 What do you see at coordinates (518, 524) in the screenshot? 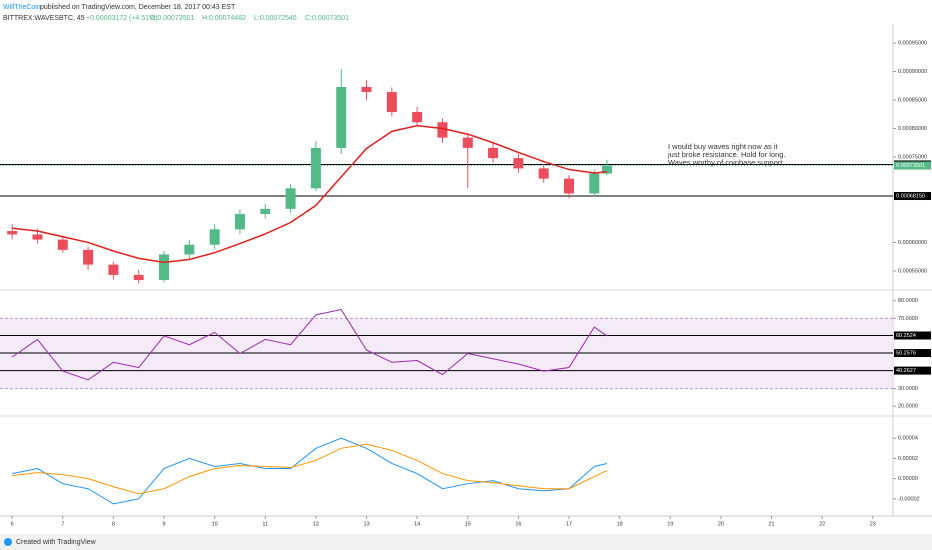
I see `x-tick-label: 16` at bounding box center [518, 524].